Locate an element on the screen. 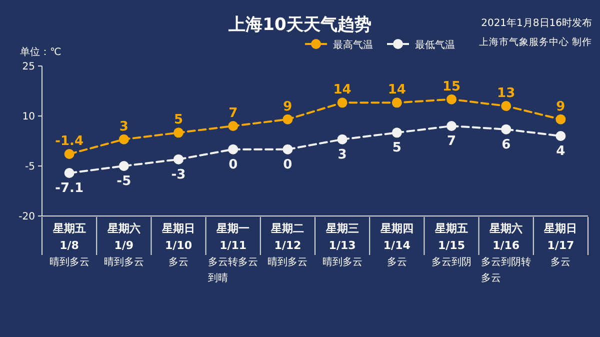  y-axis-title: 单位：℃ is located at coordinates (41, 52).